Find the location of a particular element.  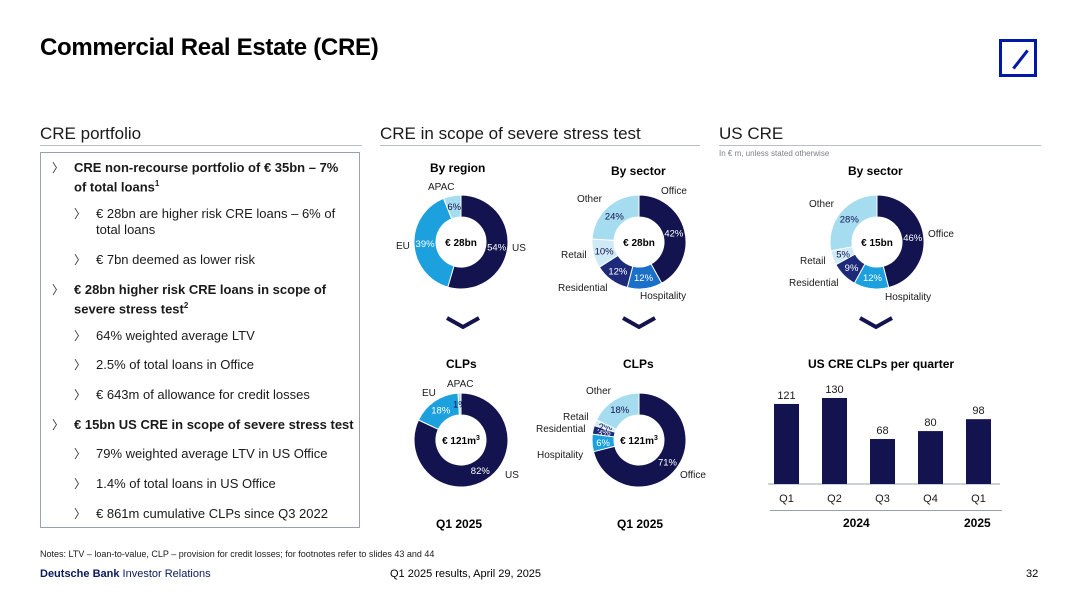

bullet-text: 79% weighted average LTV in US Office is located at coordinates (212, 453).